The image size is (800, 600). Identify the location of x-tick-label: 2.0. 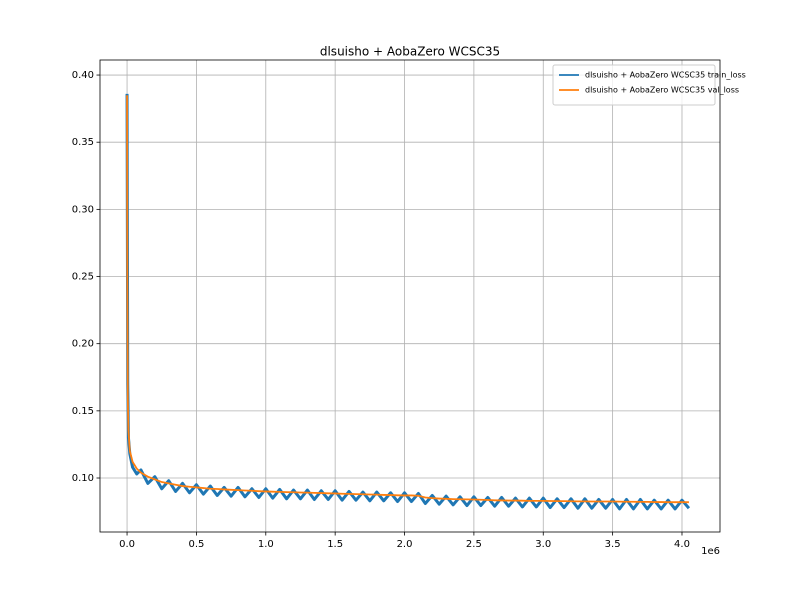
(405, 544).